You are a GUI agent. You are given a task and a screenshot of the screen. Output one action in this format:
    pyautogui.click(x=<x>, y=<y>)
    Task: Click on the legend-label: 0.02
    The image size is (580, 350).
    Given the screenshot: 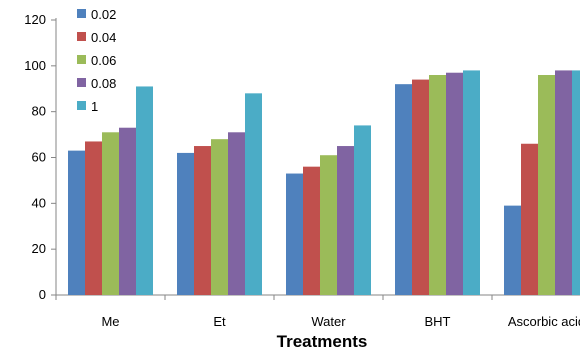 What is the action you would take?
    pyautogui.click(x=103, y=14)
    